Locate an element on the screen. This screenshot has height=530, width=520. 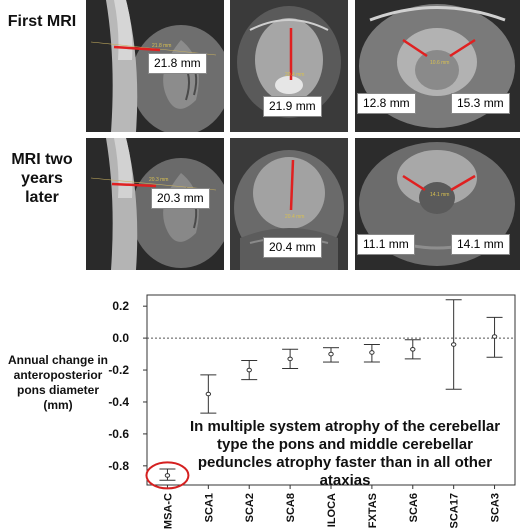
first-axial-pons-measurement: 21.9 mm is located at coordinates (292, 106).